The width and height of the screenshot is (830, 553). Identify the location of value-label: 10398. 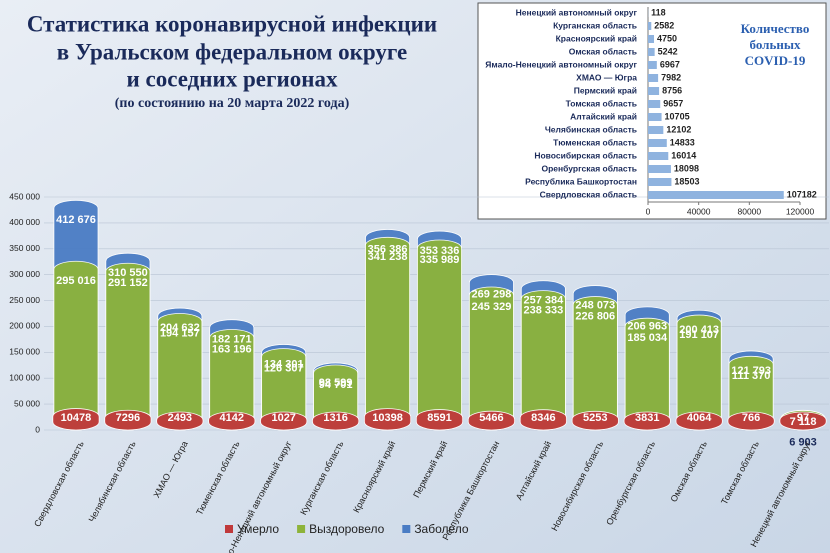
(387, 418).